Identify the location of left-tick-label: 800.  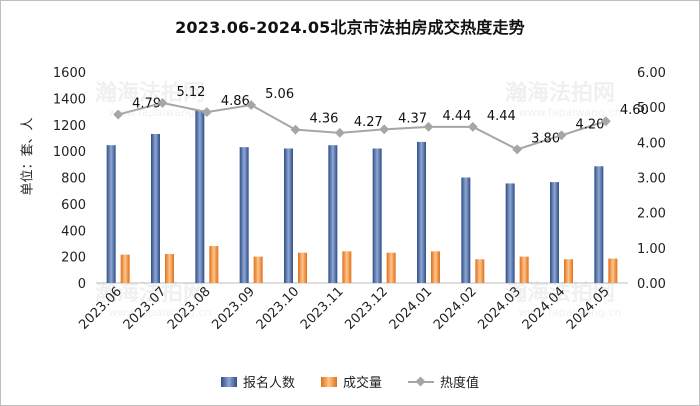
(73, 179).